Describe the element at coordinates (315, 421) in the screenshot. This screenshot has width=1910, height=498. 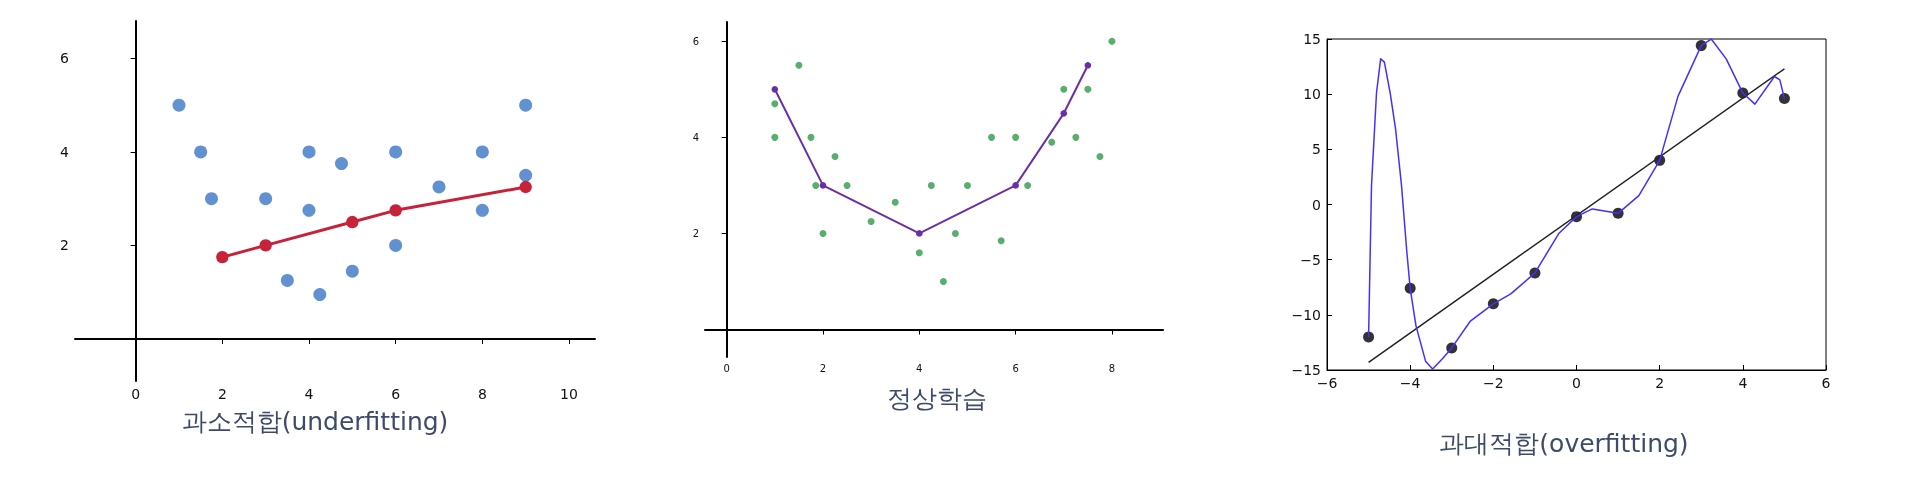
I see `text: 과소적합(underfitting)` at that location.